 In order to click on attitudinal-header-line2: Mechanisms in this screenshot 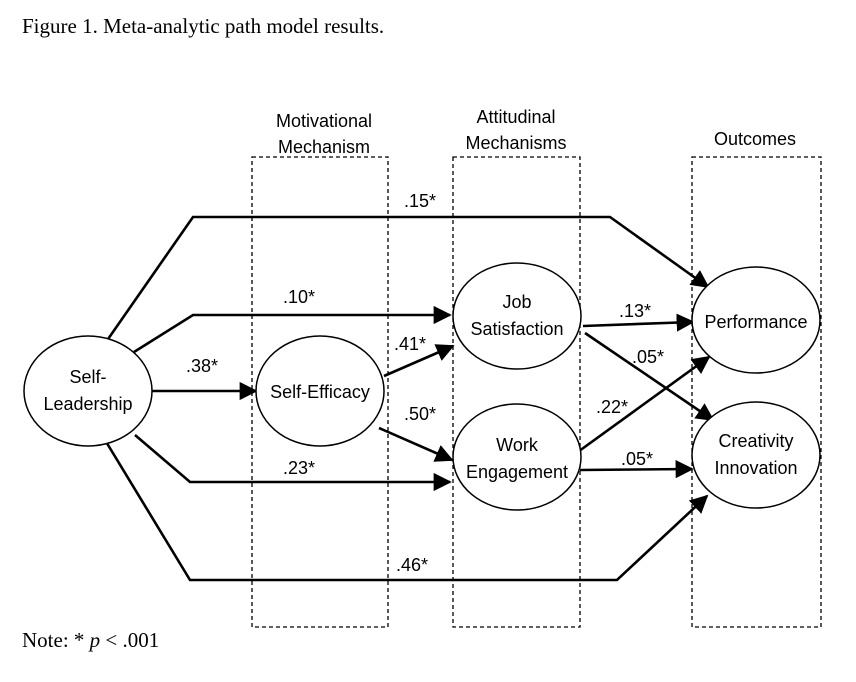, I will do `click(515, 143)`.